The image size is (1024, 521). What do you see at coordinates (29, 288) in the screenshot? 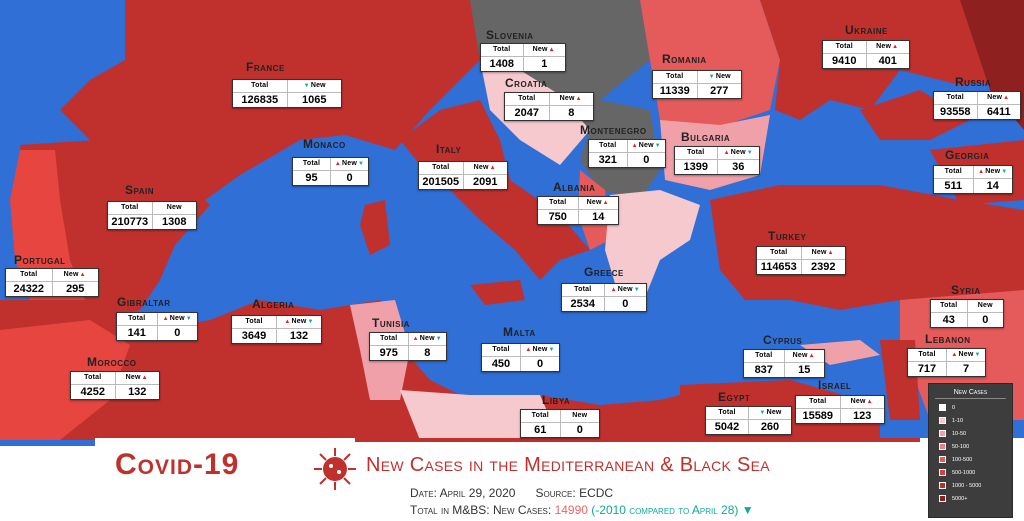
I see `total-value-portugal: 24322` at bounding box center [29, 288].